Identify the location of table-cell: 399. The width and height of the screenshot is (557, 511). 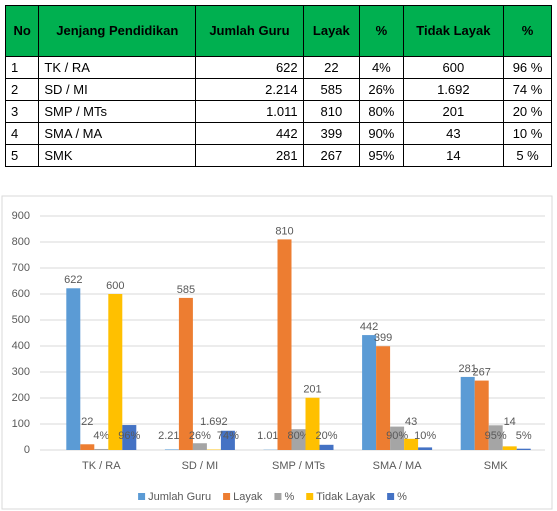
(331, 133).